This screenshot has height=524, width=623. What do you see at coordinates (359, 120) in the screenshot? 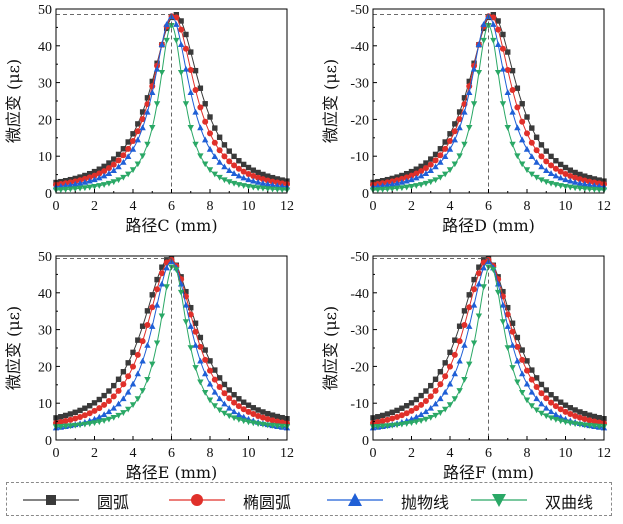
I see `y-tick-label: -20` at bounding box center [359, 120].